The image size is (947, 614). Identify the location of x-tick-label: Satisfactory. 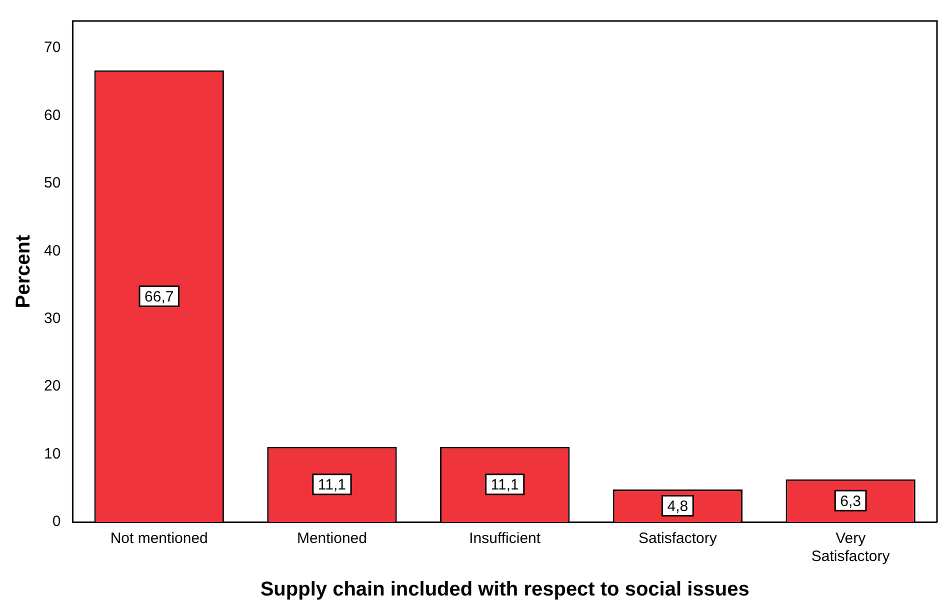
(678, 539).